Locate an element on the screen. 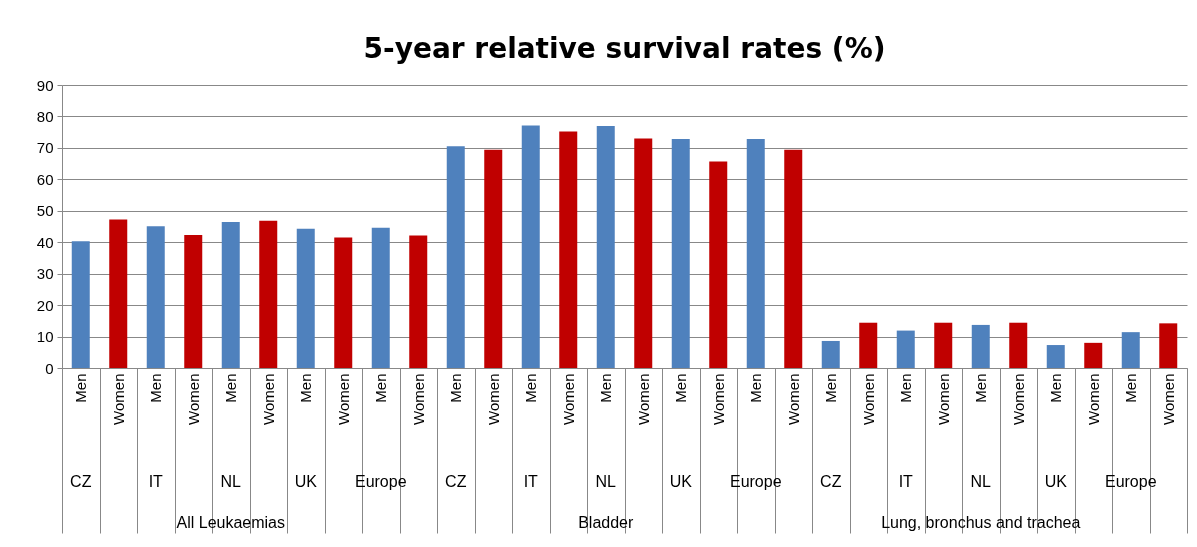  y-tick-label: 60 is located at coordinates (45, 179).